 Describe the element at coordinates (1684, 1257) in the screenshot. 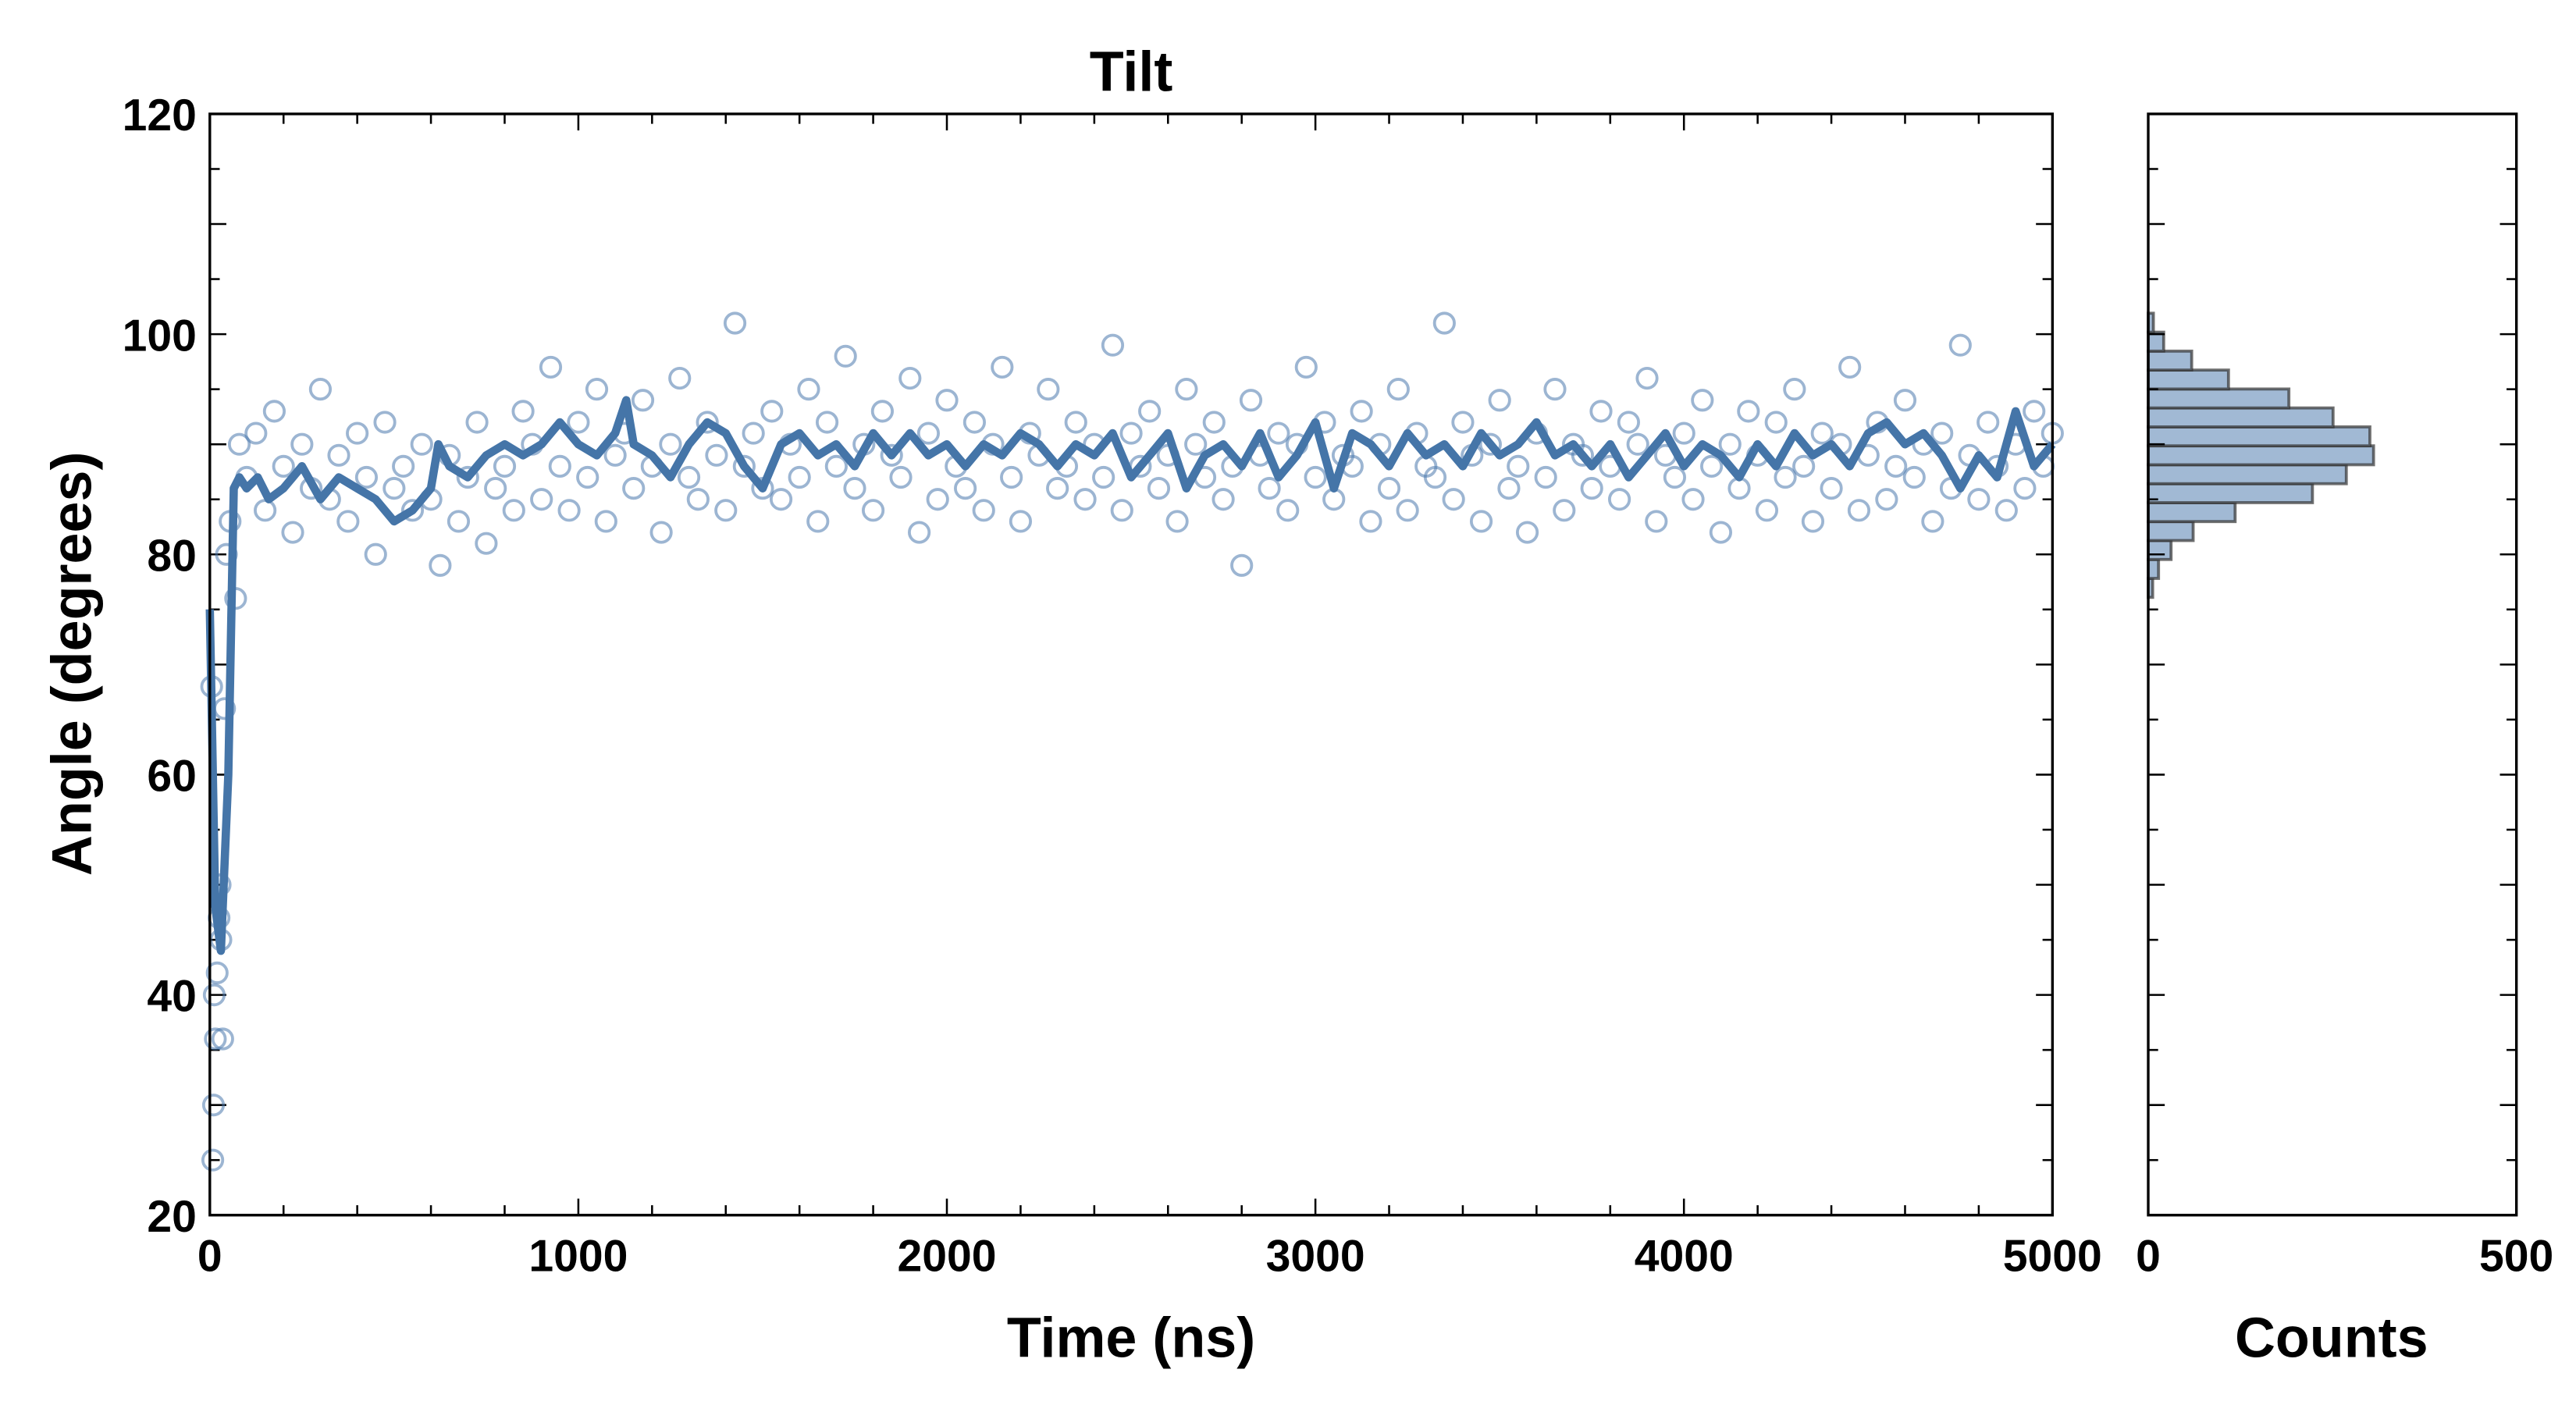

I see `x-tick-label: 4000` at that location.